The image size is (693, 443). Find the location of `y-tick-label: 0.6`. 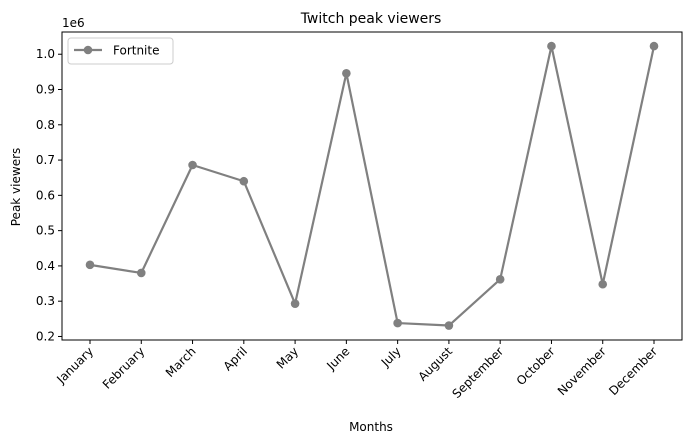

y-tick-label: 0.6 is located at coordinates (45, 195).